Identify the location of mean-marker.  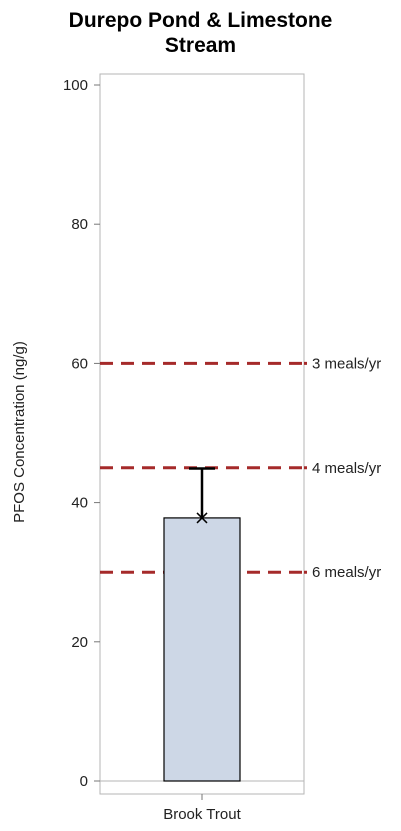
(202, 518).